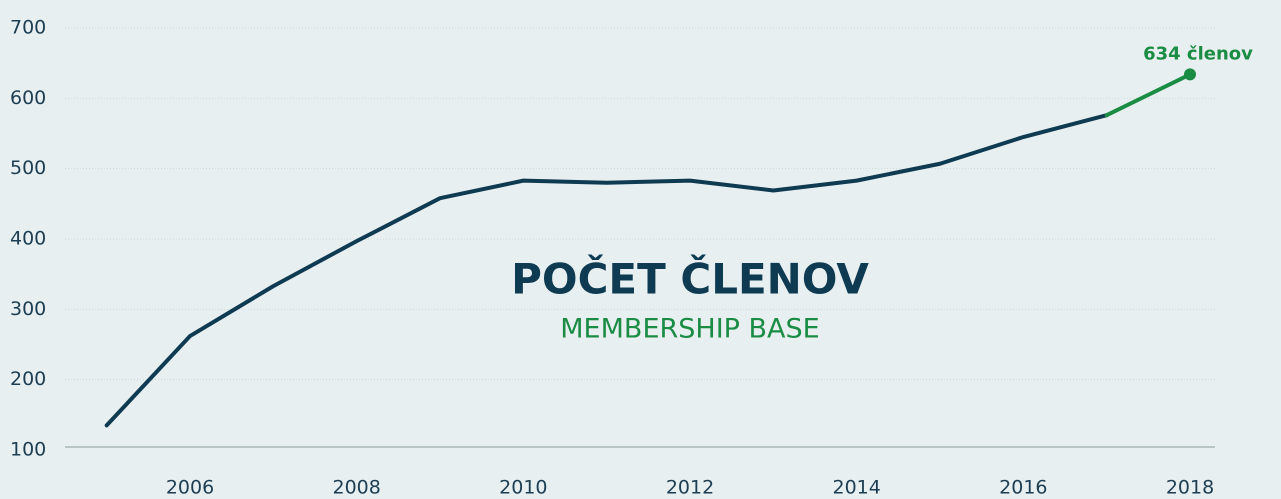  I want to click on y-tick-label: 500, so click(28, 168).